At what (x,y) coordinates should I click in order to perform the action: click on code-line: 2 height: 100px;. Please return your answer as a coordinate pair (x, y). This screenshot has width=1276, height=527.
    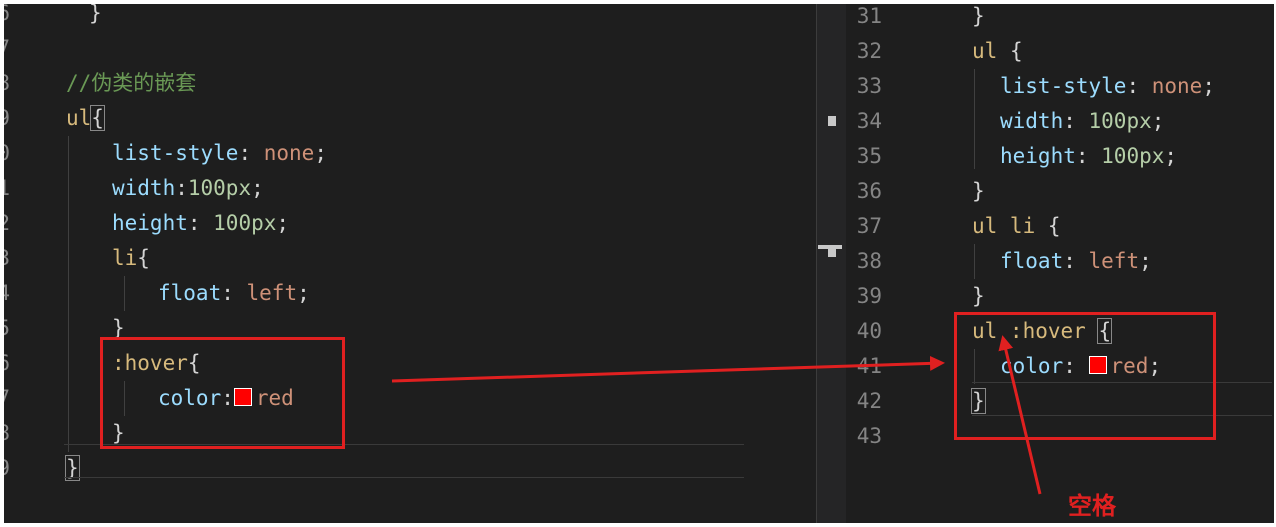
    Looking at the image, I should click on (410, 223).